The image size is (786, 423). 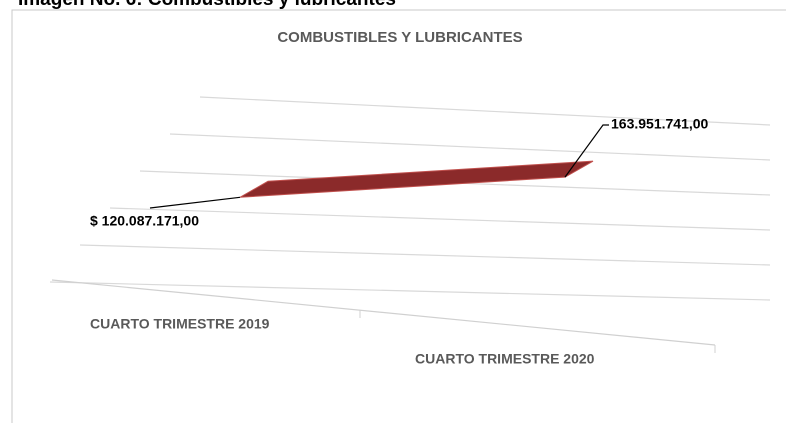 I want to click on data-label: 163.951.741,00, so click(x=660, y=124).